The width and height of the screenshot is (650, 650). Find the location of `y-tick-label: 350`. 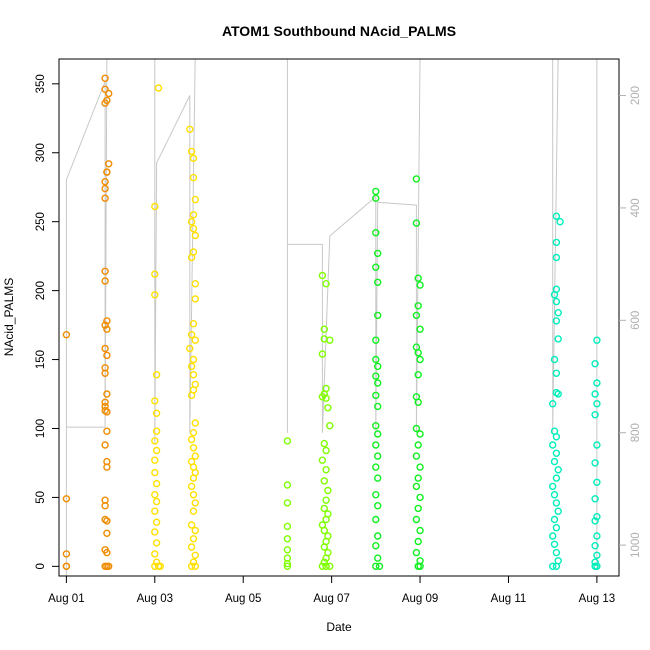

y-tick-label: 350 is located at coordinates (41, 83).